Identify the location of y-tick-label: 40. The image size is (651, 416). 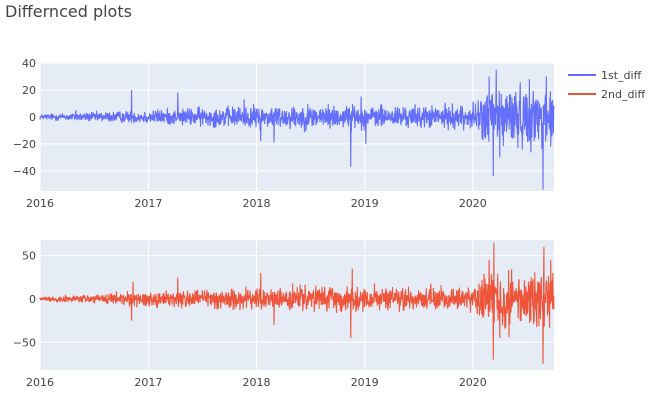
(29, 63).